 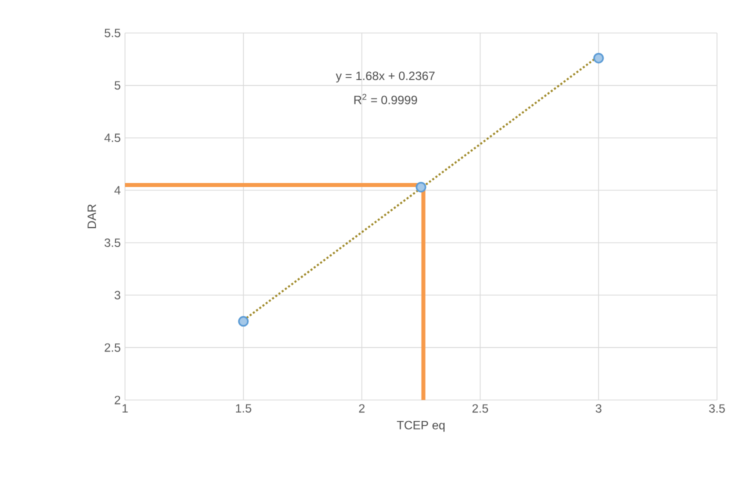 What do you see at coordinates (112, 33) in the screenshot?
I see `y-tick-label: 5.5` at bounding box center [112, 33].